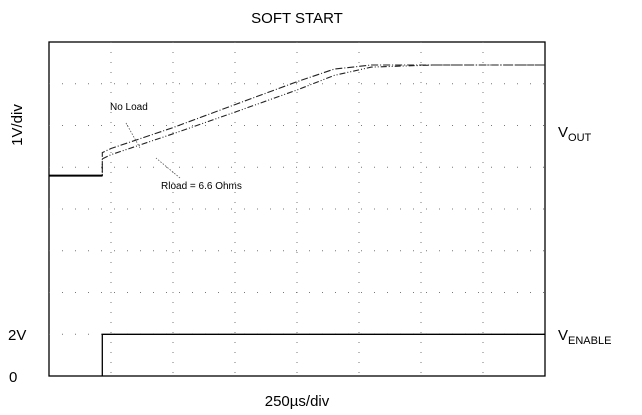 The image size is (642, 415). I want to click on vout-sub: OUT, so click(580, 138).